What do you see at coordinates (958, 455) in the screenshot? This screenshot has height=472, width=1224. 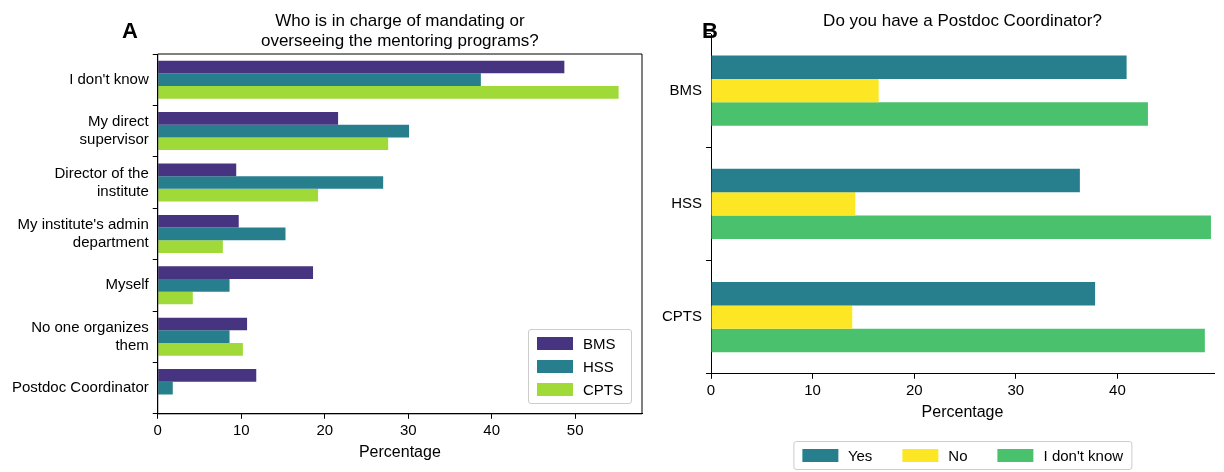 I see `legend-label: No` at bounding box center [958, 455].